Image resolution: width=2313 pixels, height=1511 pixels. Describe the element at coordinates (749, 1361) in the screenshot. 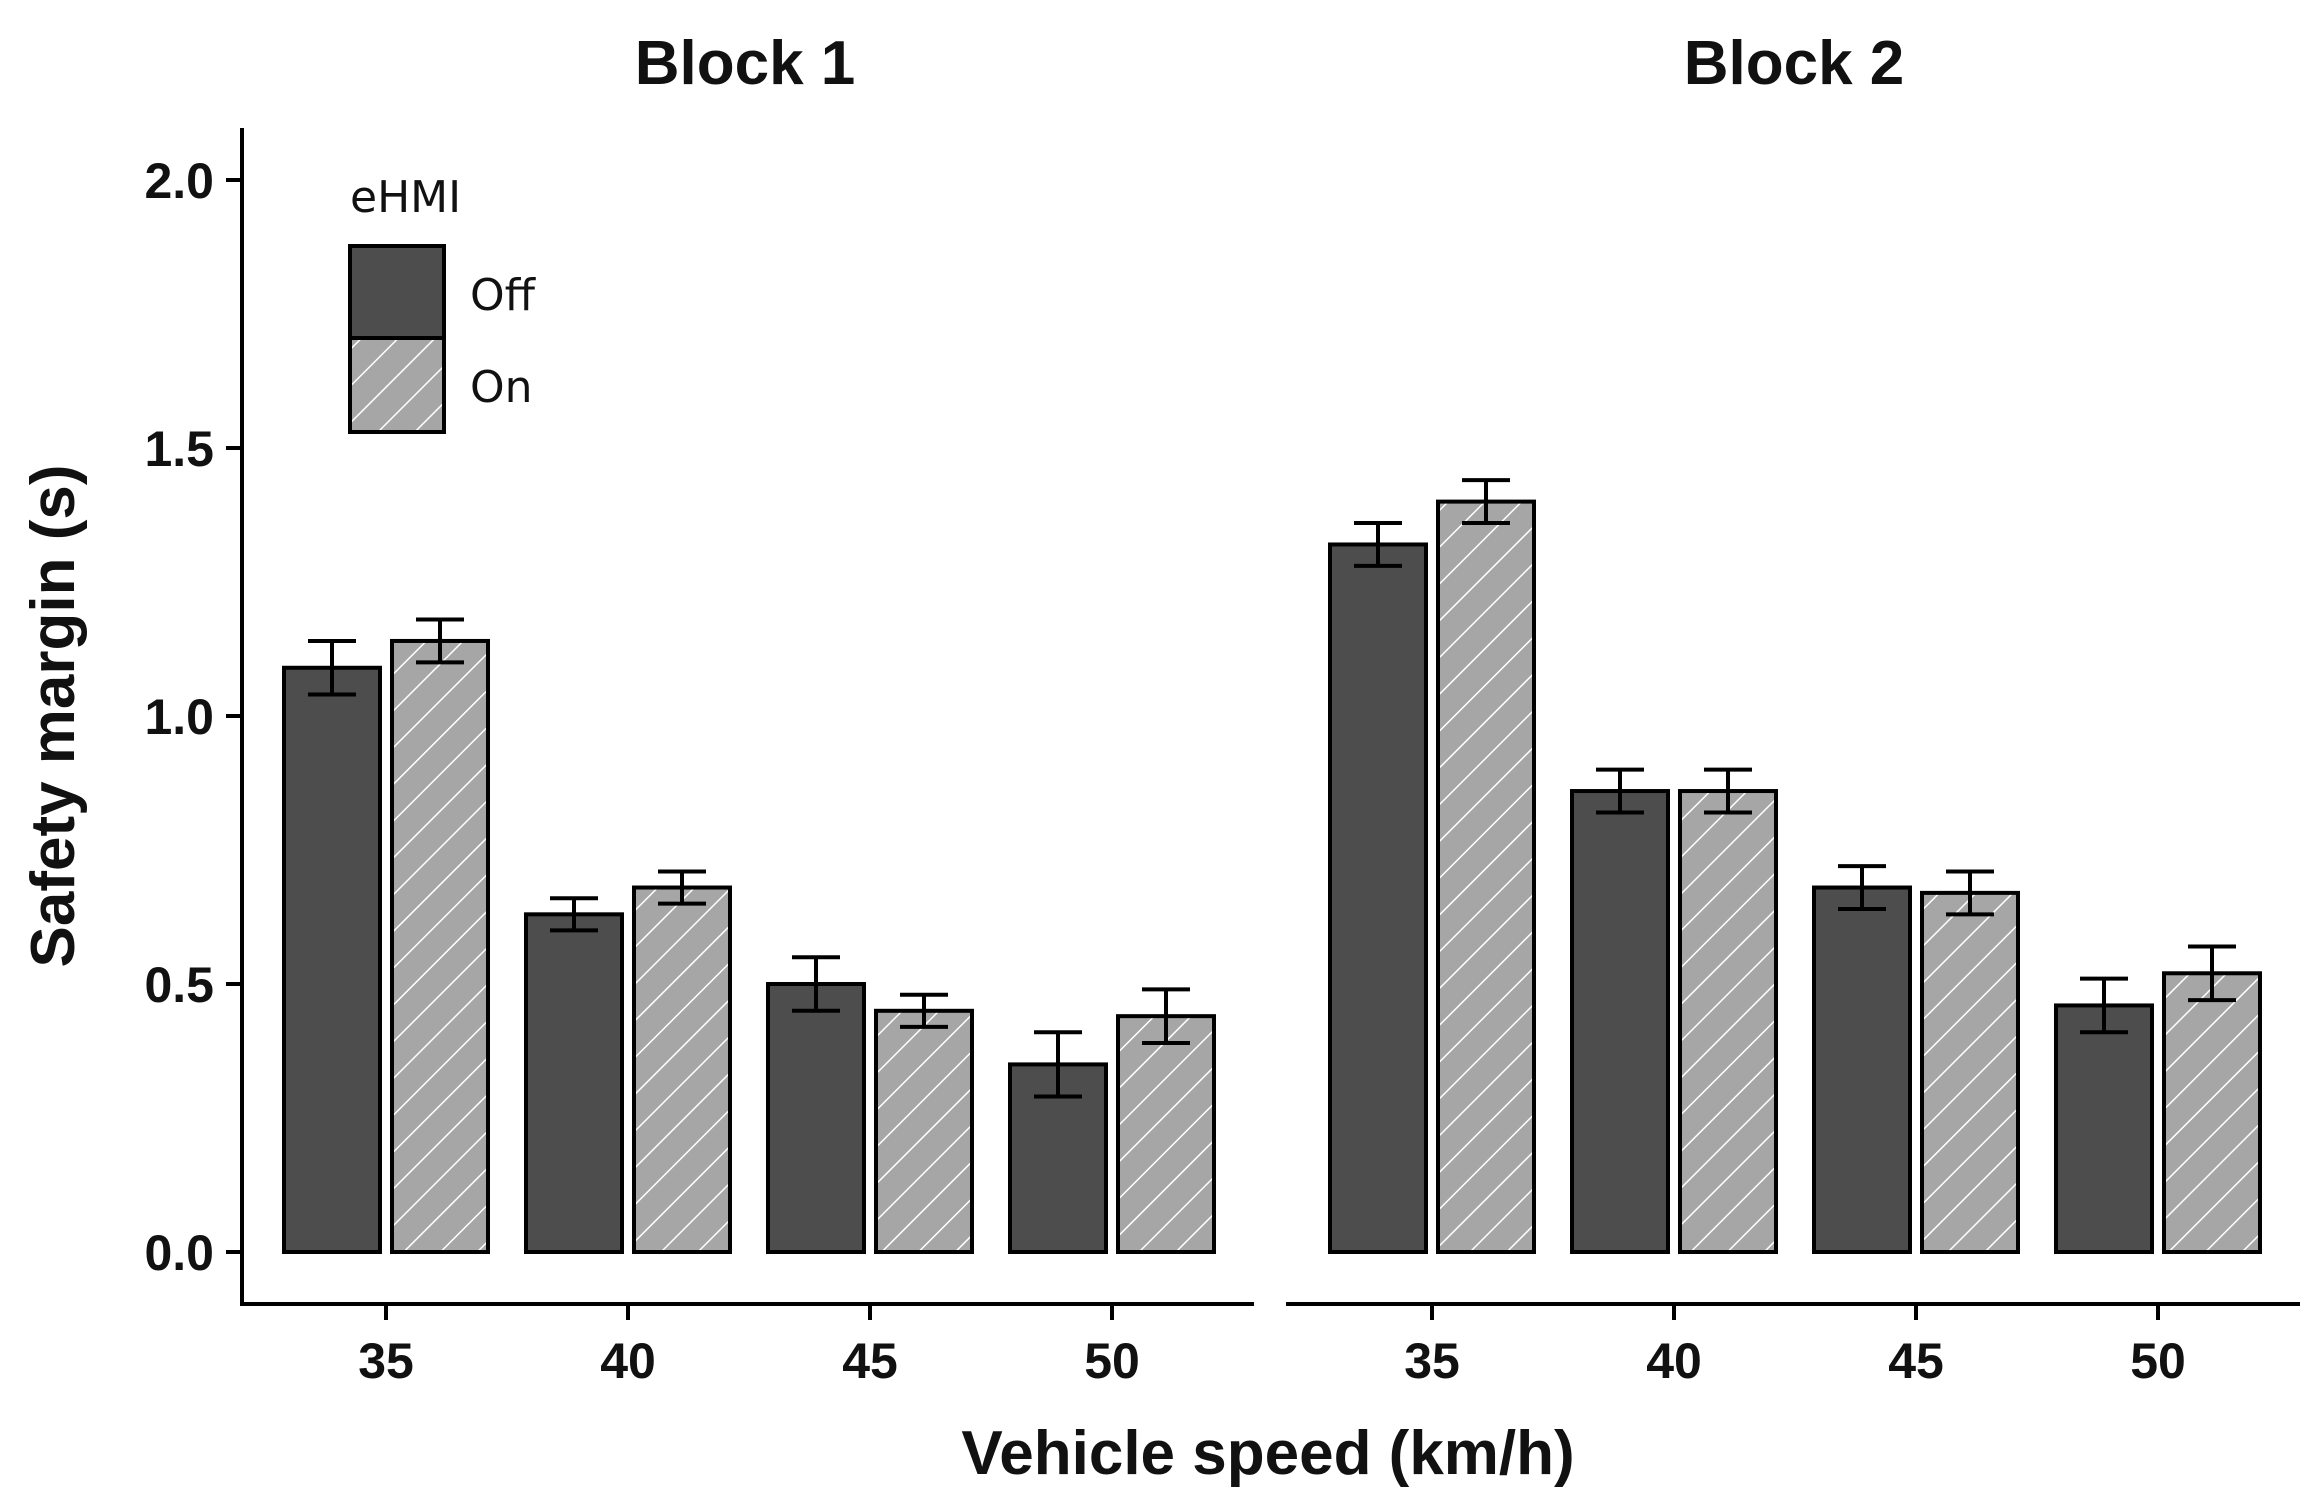

I see `x-tick-labels-block-1: 35 40 45 50` at that location.